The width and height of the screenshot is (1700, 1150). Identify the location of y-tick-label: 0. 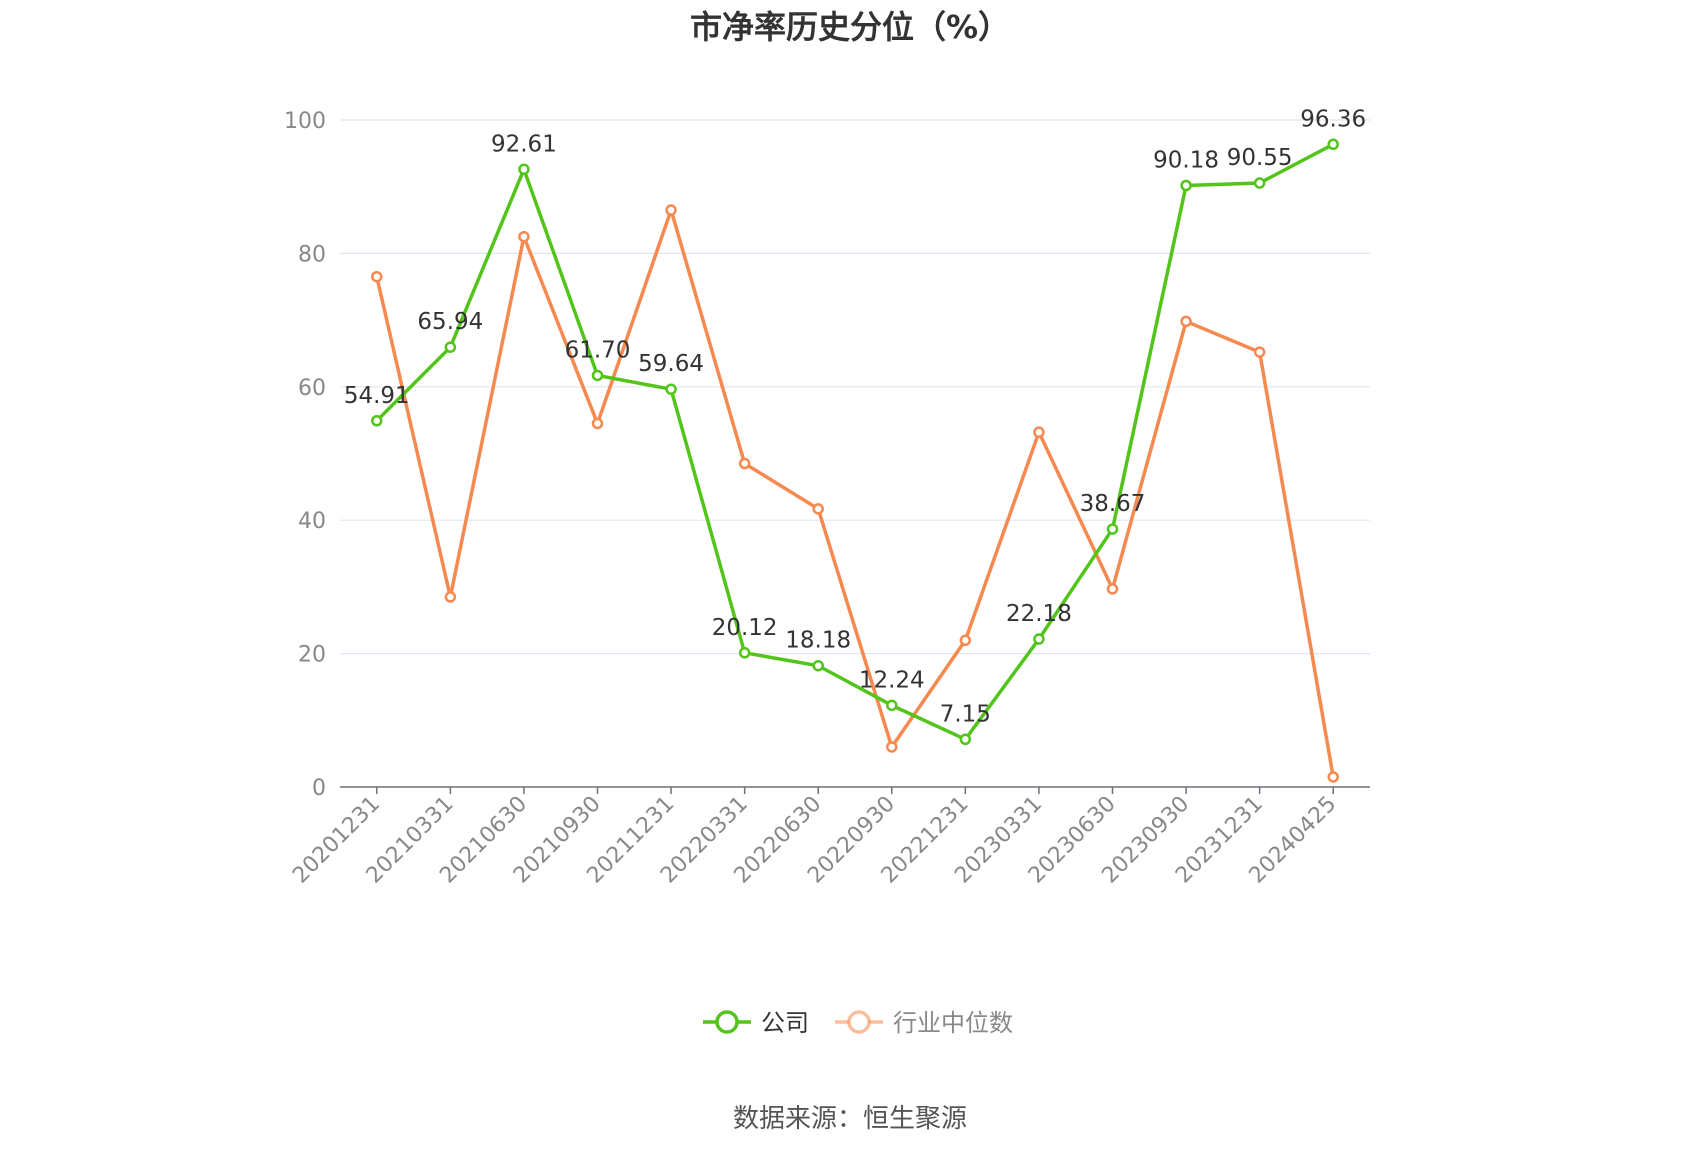
(319, 788).